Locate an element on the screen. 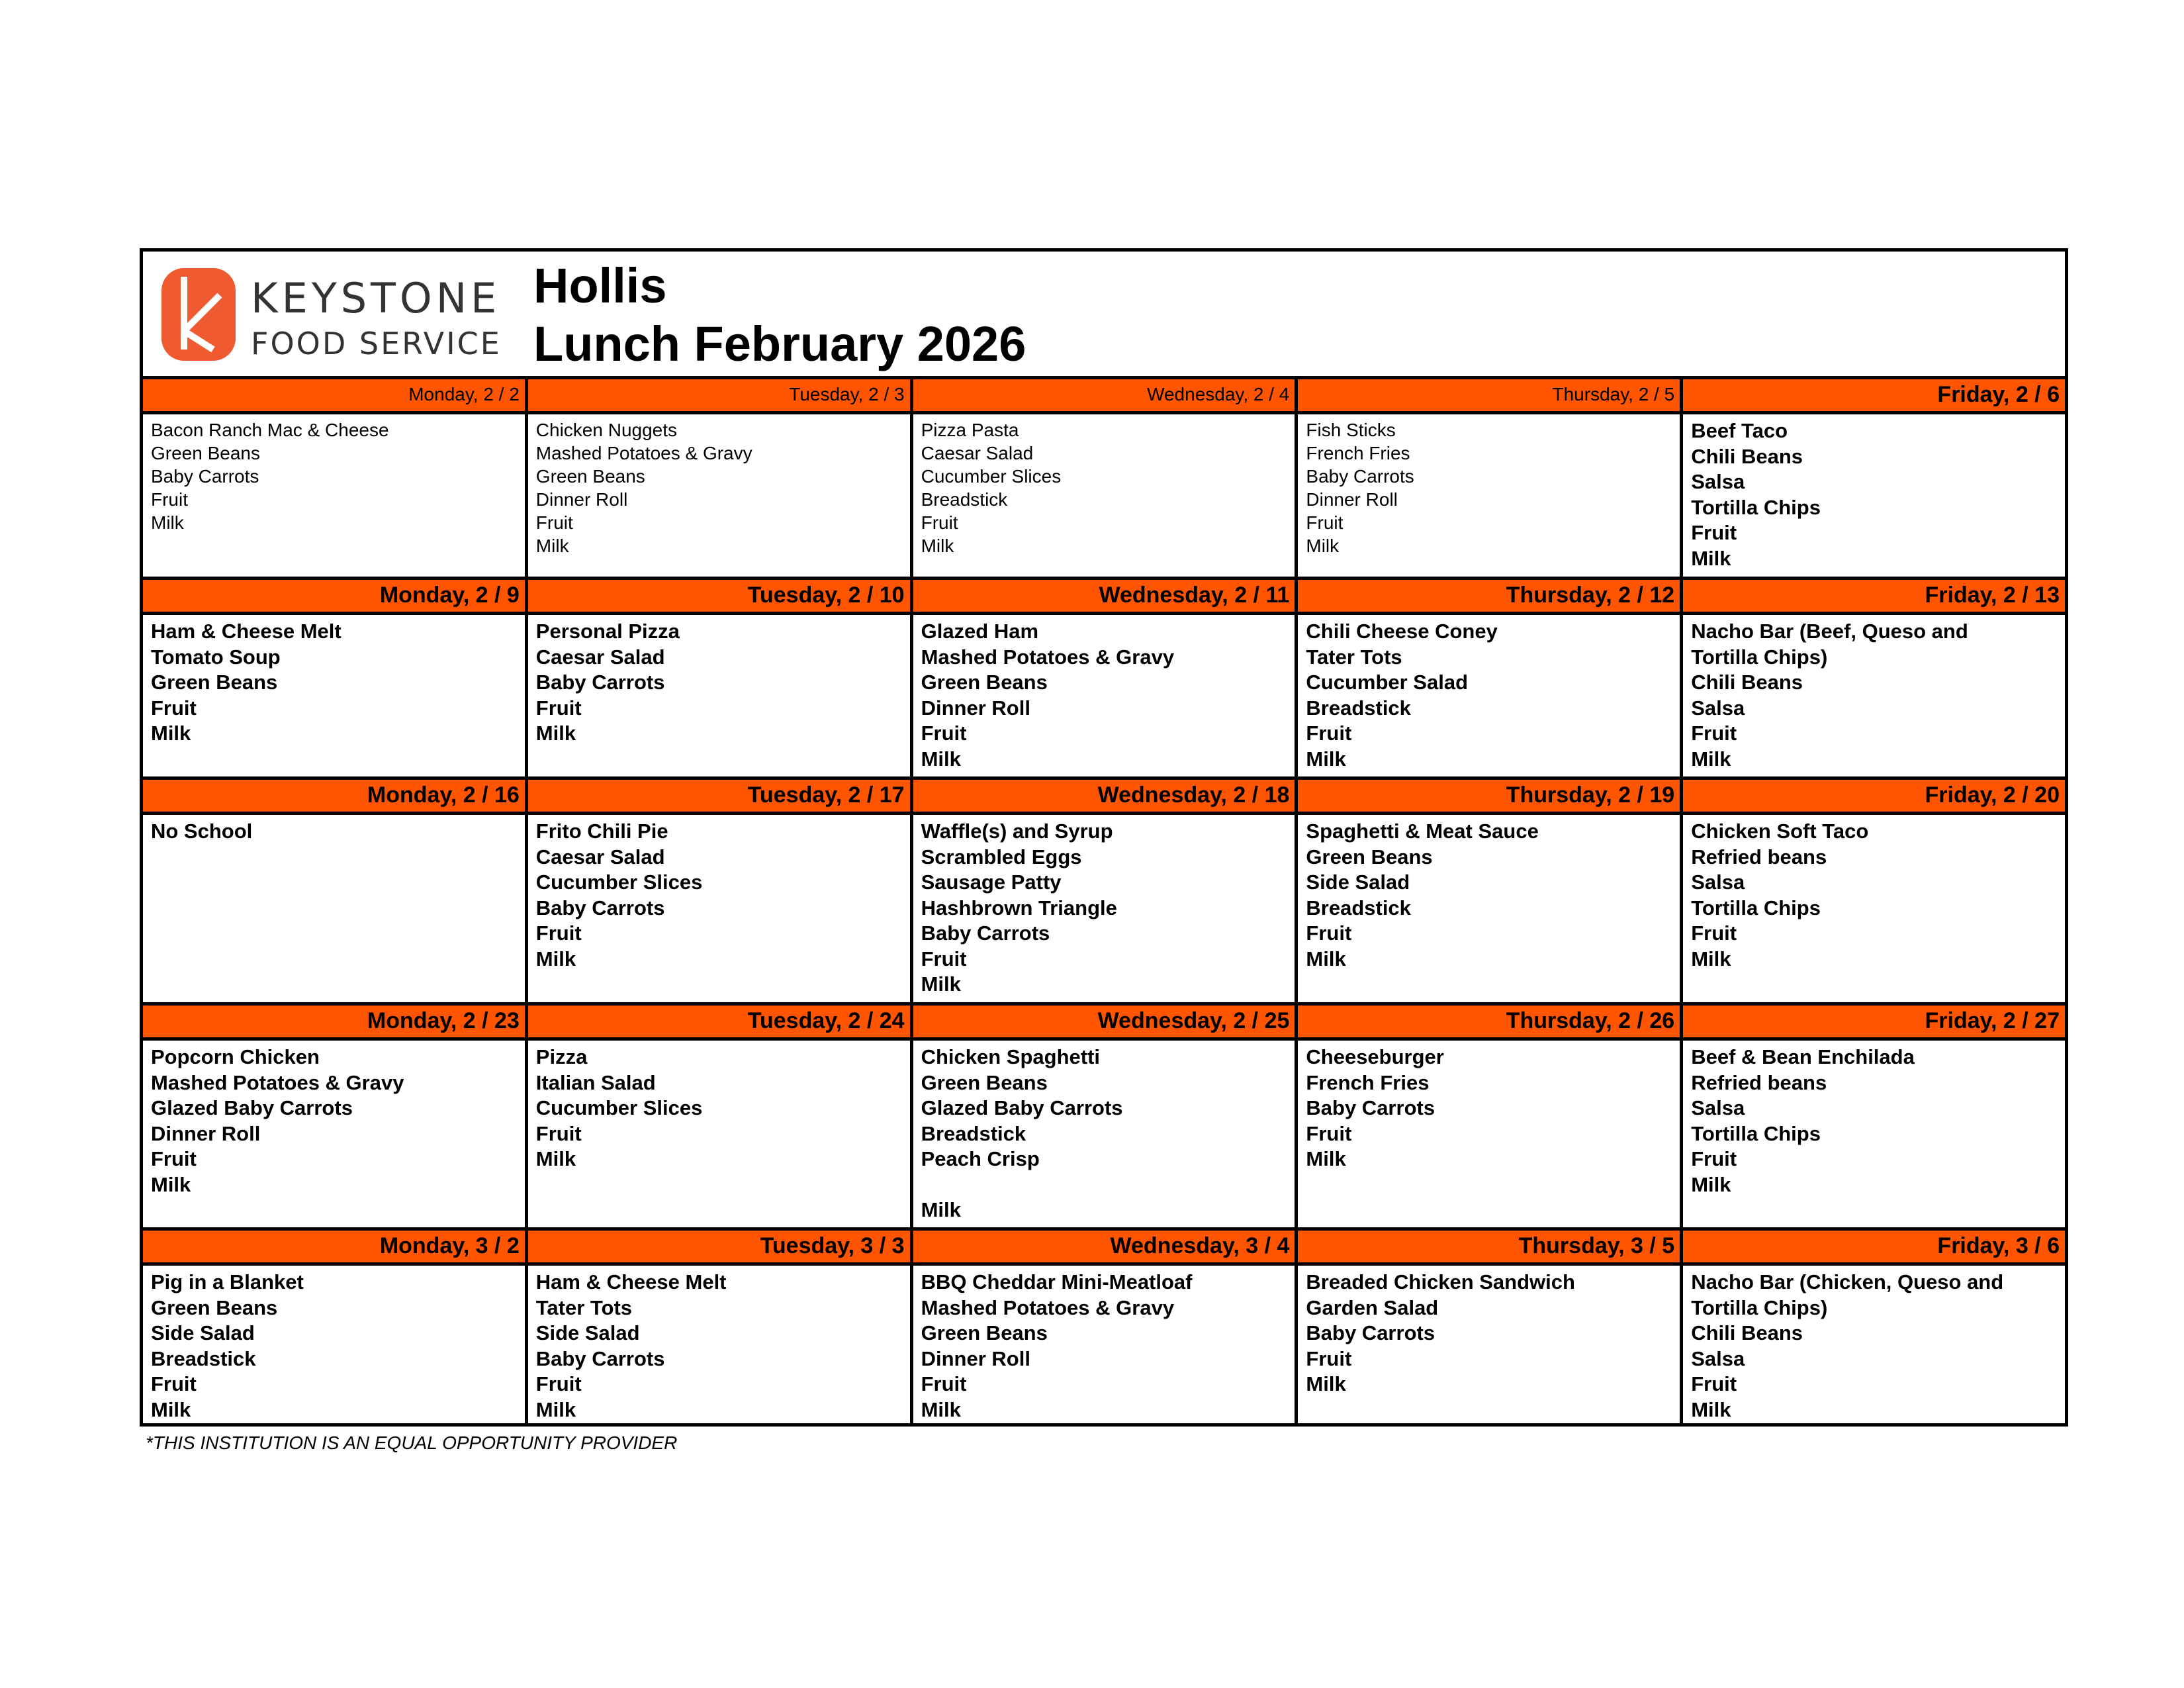  menu-item: Beef & Bean Enchilada is located at coordinates (1803, 1056).